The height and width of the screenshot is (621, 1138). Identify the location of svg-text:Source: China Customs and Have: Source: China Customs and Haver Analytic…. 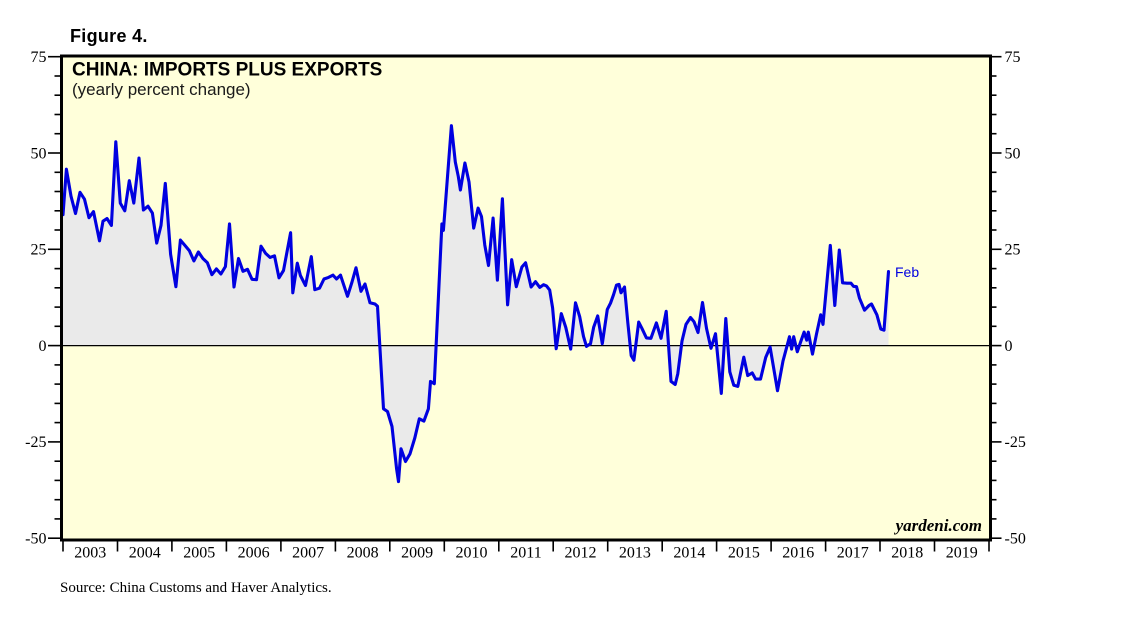
(196, 588).